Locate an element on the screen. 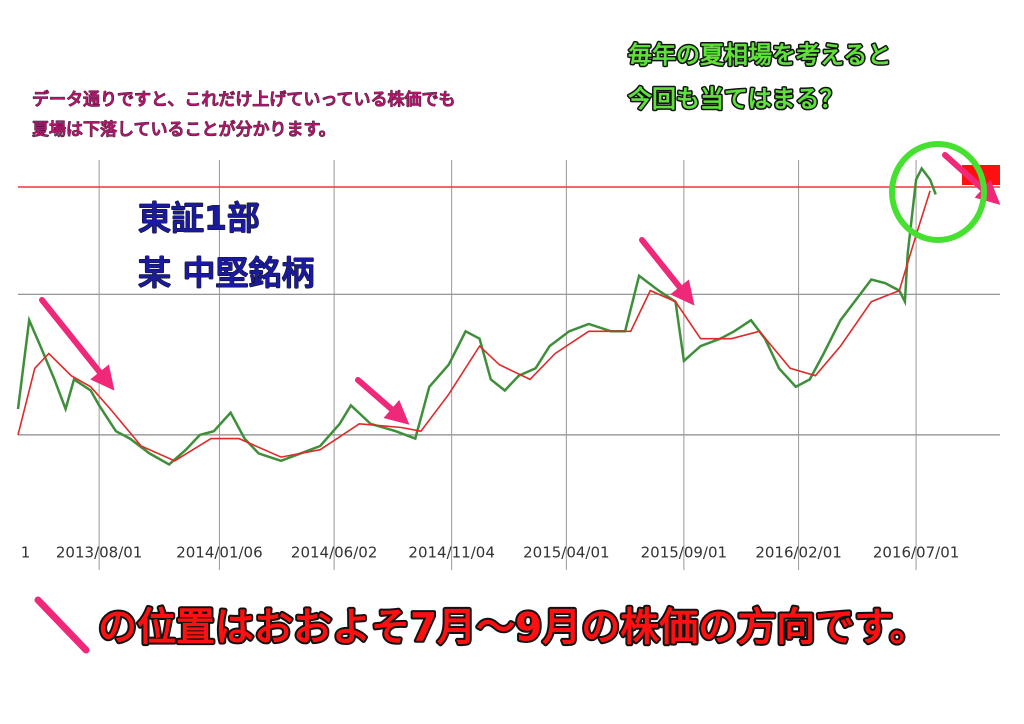  annotation: データ通りですと、これだけ上げていっている株価でも is located at coordinates (243, 99).